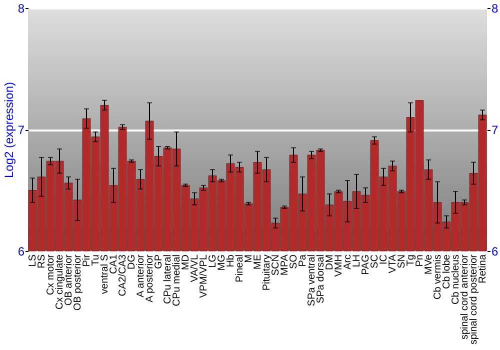  I want to click on x-tick-label: A posterior, so click(150, 278).